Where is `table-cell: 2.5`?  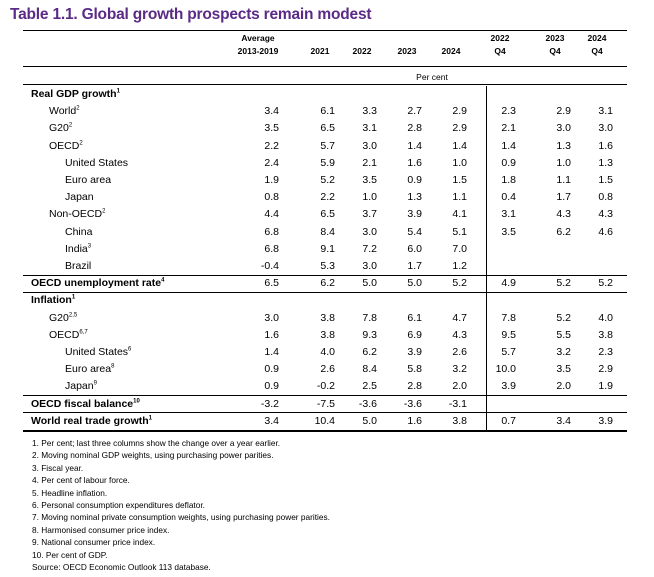
table-cell: 2.5 is located at coordinates (369, 386).